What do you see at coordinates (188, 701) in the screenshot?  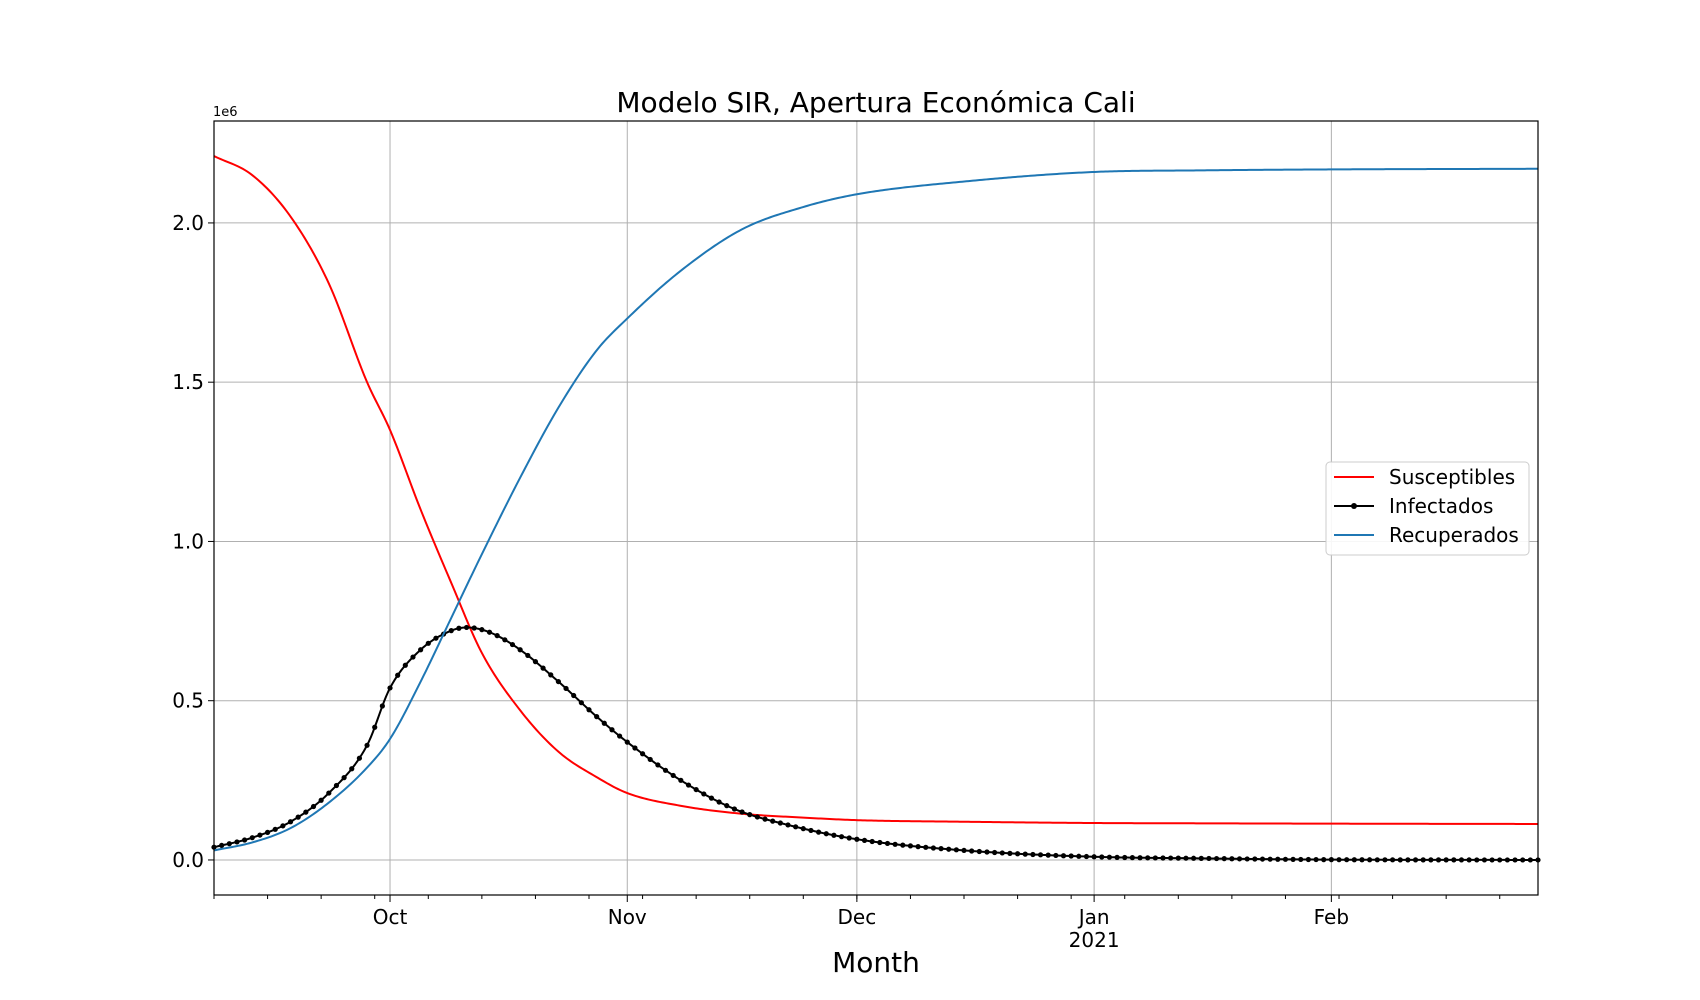 I see `y-tick-label: 0.5` at bounding box center [188, 701].